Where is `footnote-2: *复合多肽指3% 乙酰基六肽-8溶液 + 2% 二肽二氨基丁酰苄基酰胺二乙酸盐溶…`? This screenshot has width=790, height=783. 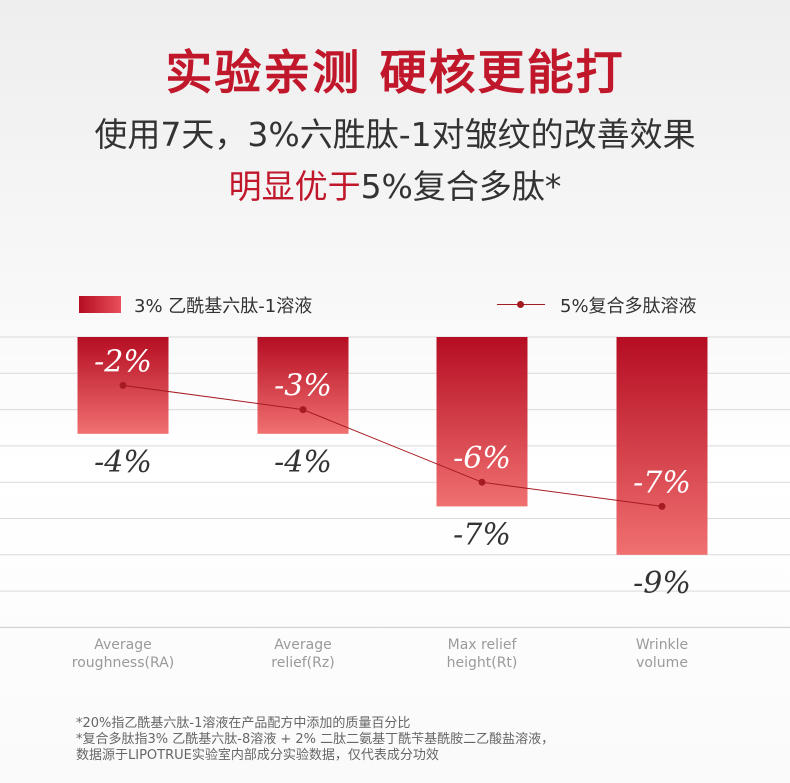 footnote-2: *复合多肽指3% 乙酰基六肽-8溶液 + 2% 二肽二氨基丁酰苄基酰胺二乙酸盐溶… is located at coordinates (315, 739).